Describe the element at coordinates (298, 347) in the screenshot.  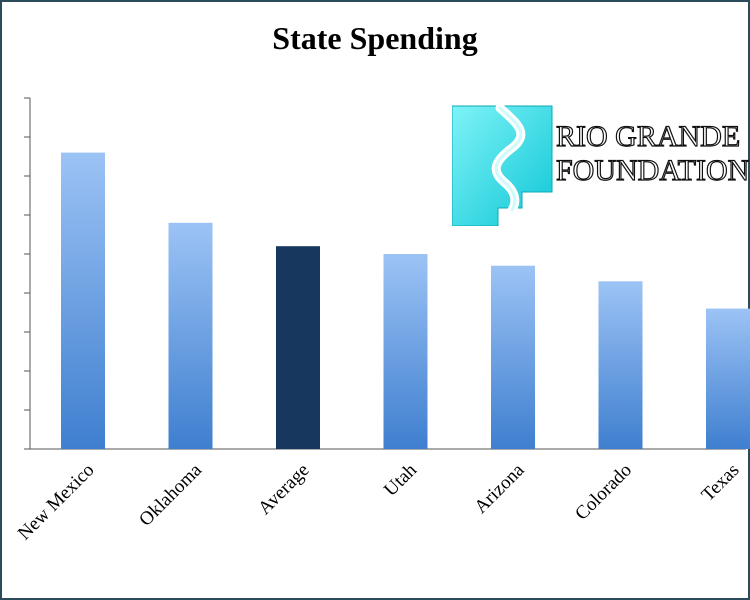
I see `bar-average` at that location.